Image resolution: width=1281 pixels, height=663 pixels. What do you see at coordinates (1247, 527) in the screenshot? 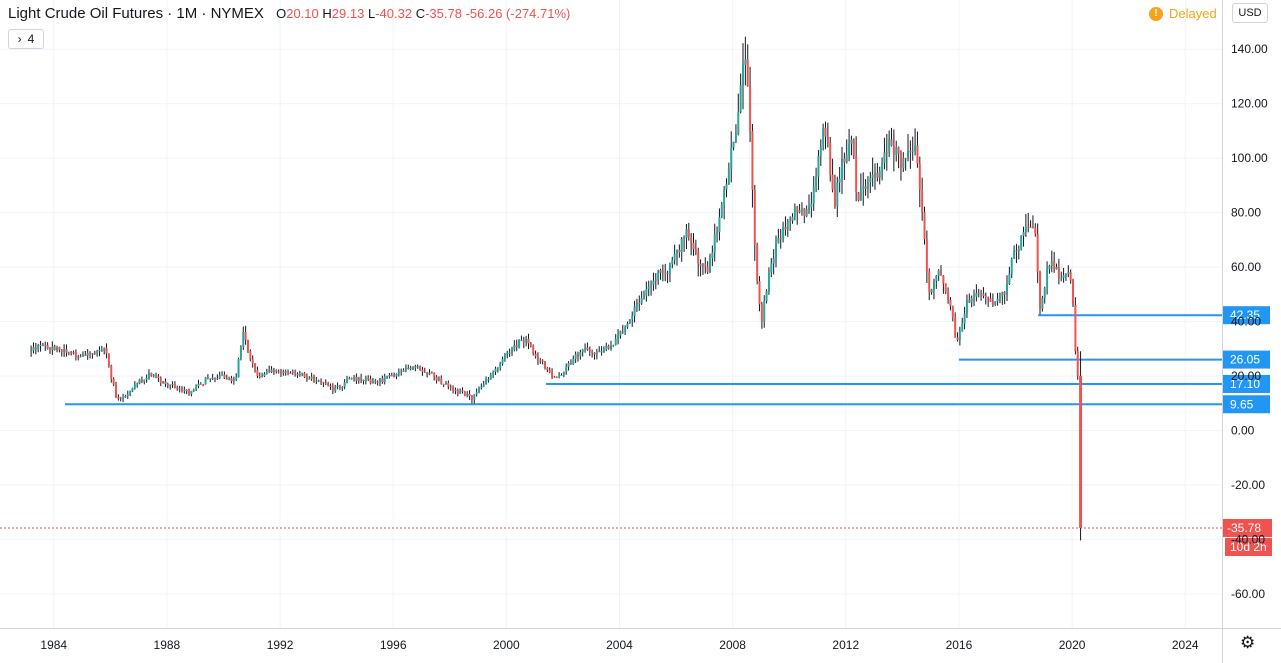
I see `last-price-tag` at bounding box center [1247, 527].